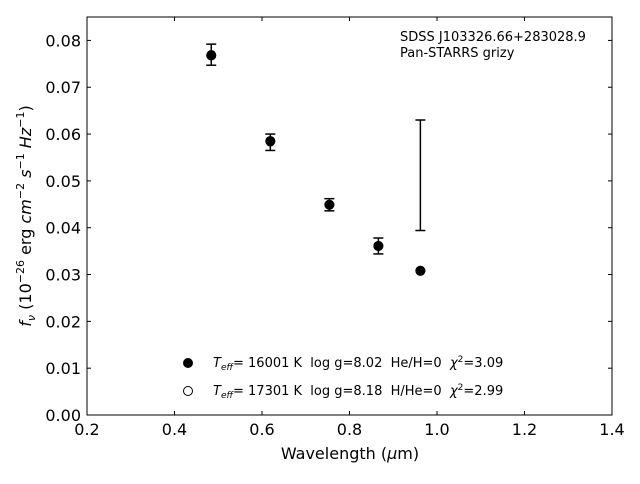 The height and width of the screenshot is (484, 640). What do you see at coordinates (493, 37) in the screenshot?
I see `annotation-line-1: SDSS J103326.66+283028.9` at bounding box center [493, 37].